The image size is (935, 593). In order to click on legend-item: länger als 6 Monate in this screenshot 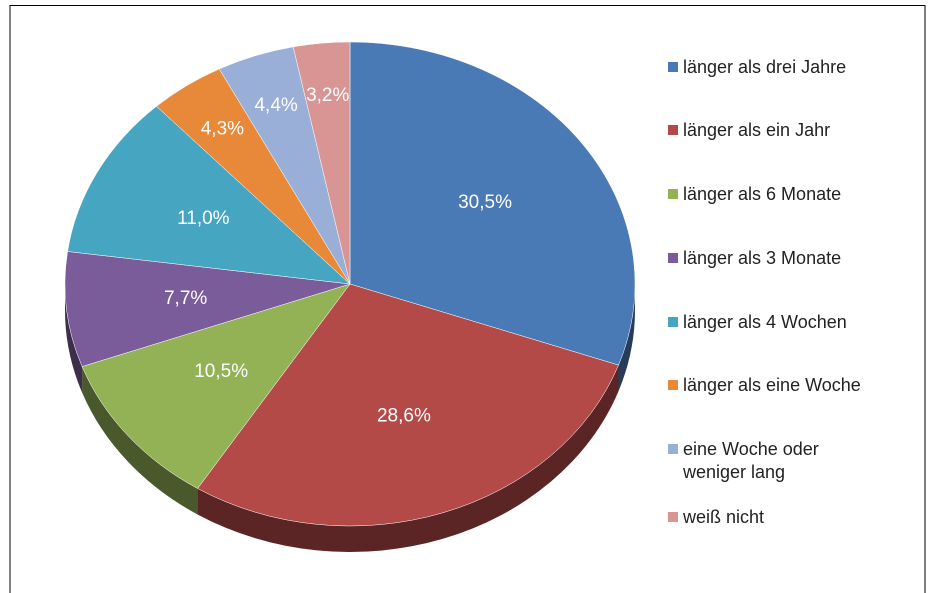, I will do `click(775, 194)`.